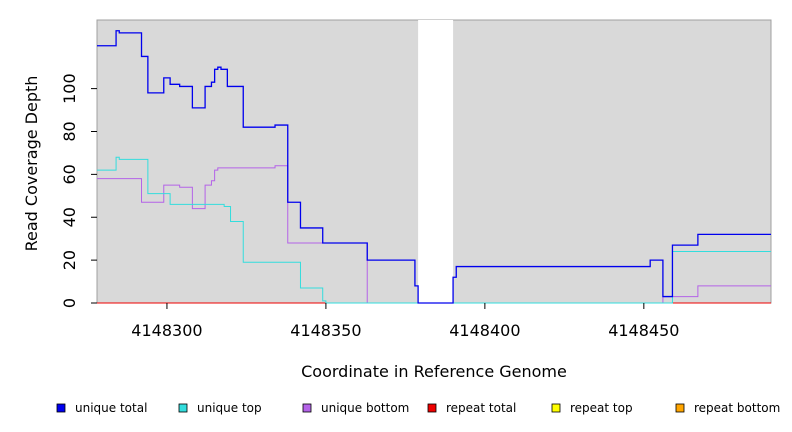  Describe the element at coordinates (601, 408) in the screenshot. I see `legend-label: repeat top` at that location.